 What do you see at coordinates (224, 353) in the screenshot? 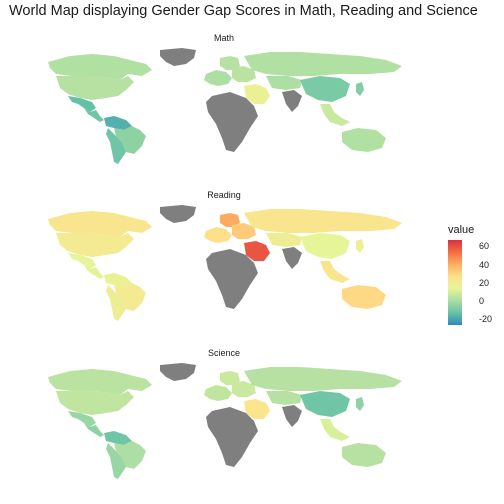
I see `panel-label-science: Science` at bounding box center [224, 353].